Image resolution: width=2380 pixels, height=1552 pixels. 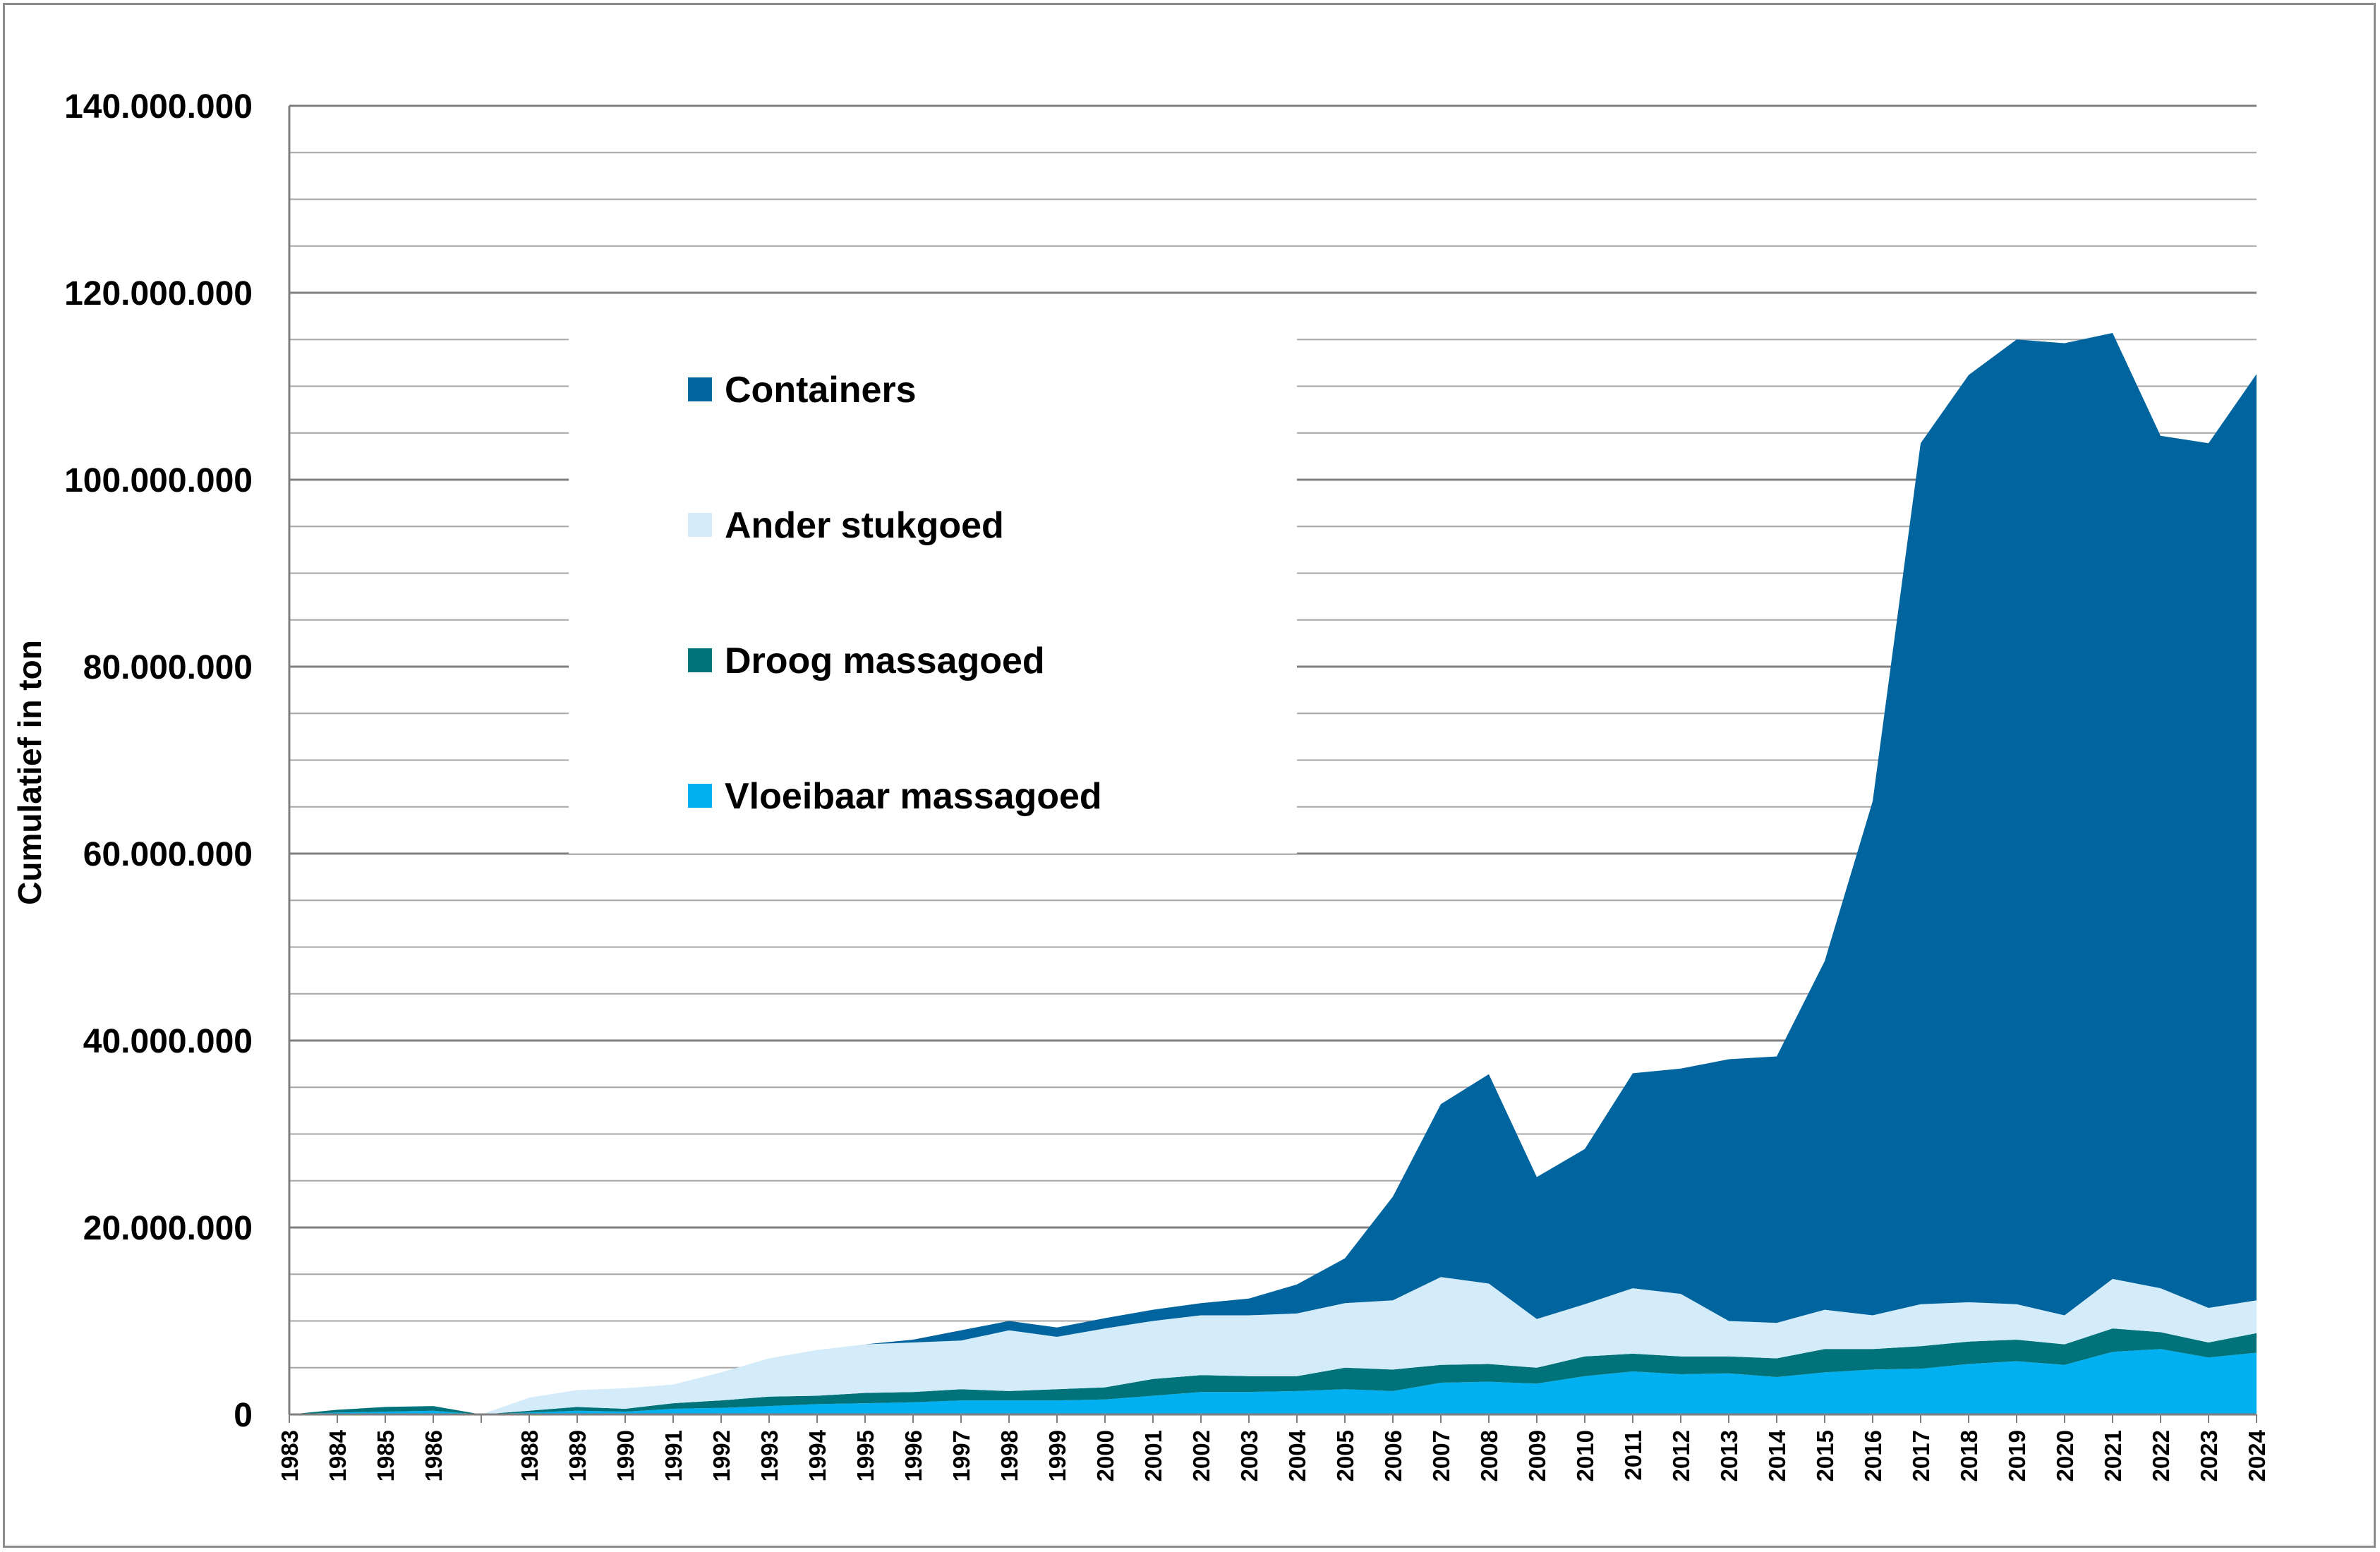 What do you see at coordinates (1729, 1455) in the screenshot?
I see `x-tick-label: 2013` at bounding box center [1729, 1455].